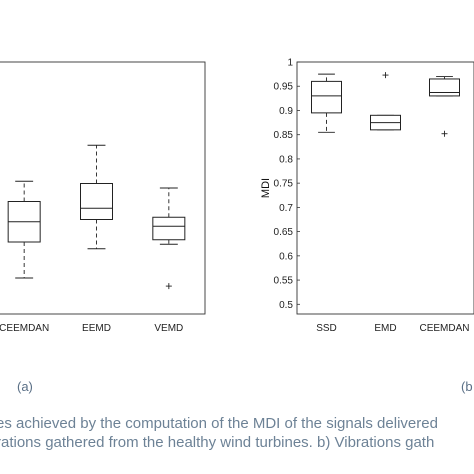  I want to click on x-tick-label: SSD, so click(326, 328).